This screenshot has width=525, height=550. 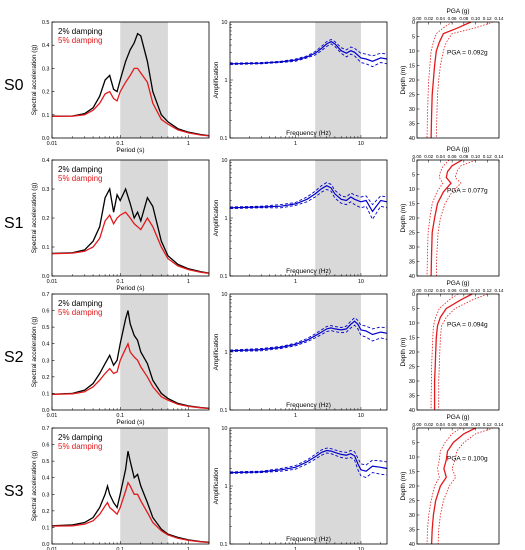 What do you see at coordinates (467, 324) in the screenshot?
I see `pga-annotation: PGA = 0.094g` at bounding box center [467, 324].